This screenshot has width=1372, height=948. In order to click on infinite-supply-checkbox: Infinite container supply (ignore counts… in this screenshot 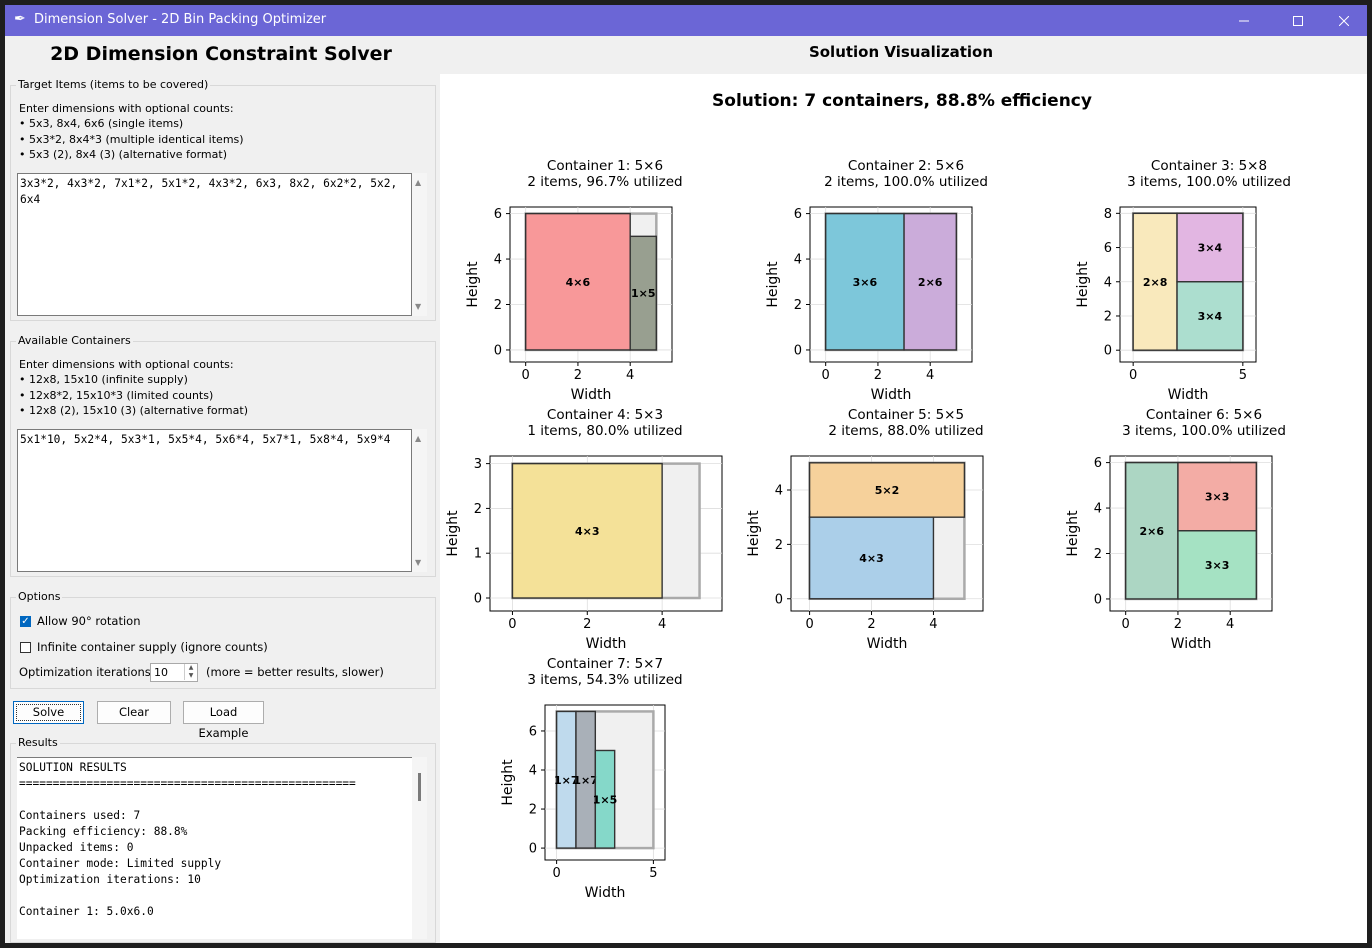, I will do `click(144, 647)`.